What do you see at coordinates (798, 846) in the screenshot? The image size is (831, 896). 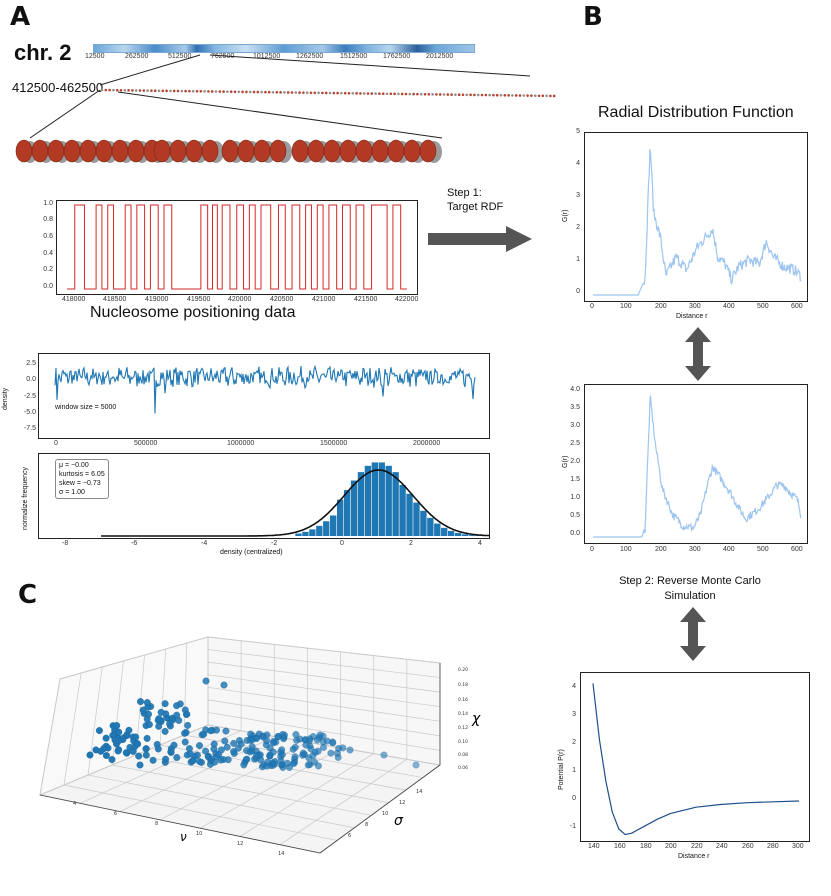 I see `pot-xtick: 300` at bounding box center [798, 846].